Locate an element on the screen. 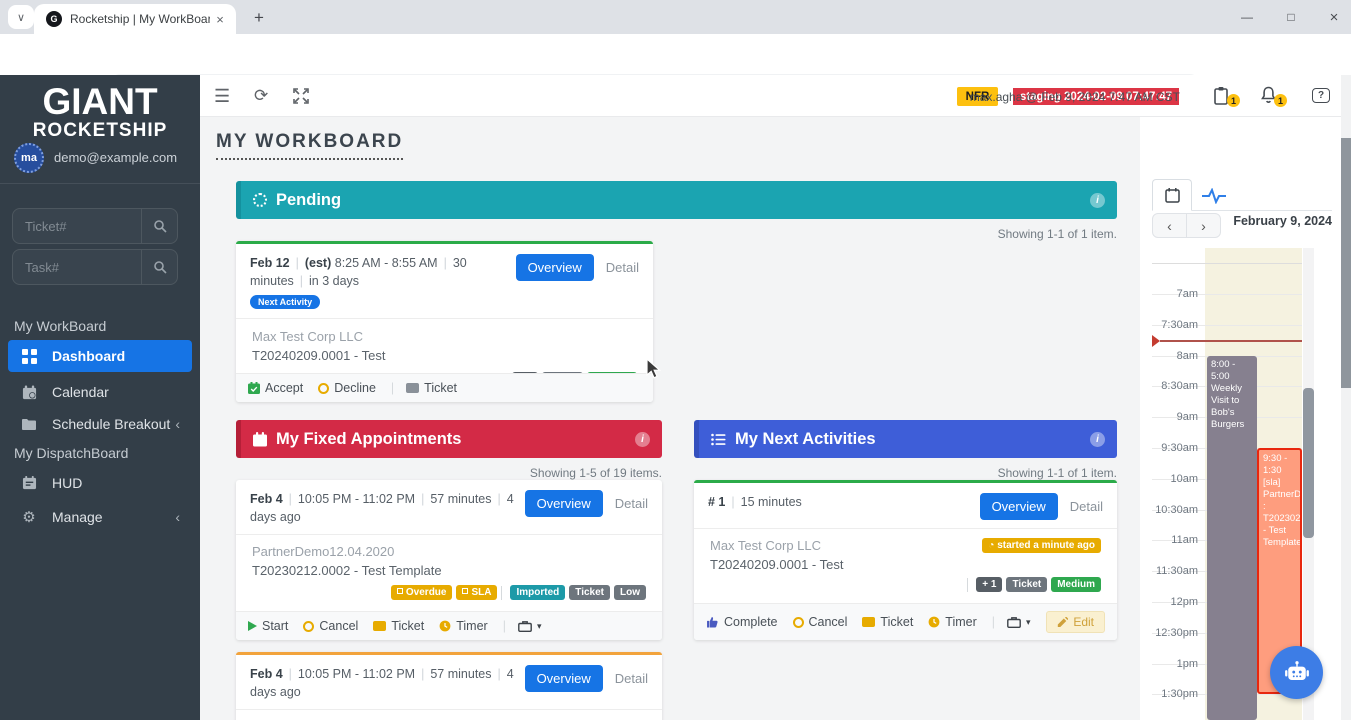 Image resolution: width=1351 pixels, height=720 pixels. hamburger-menu-icon: ☰ is located at coordinates (222, 96).